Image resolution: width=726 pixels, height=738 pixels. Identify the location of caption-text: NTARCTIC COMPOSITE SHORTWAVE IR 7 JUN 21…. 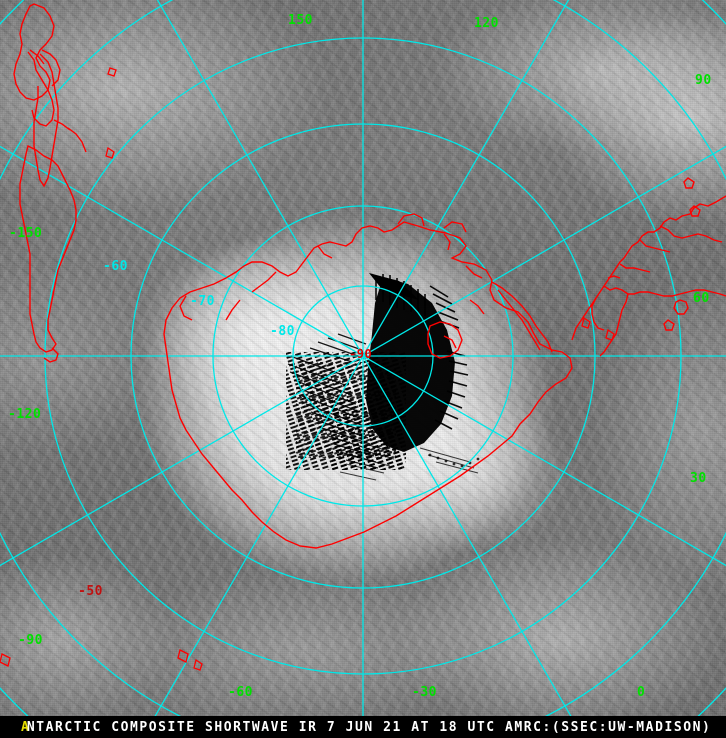
(369, 727).